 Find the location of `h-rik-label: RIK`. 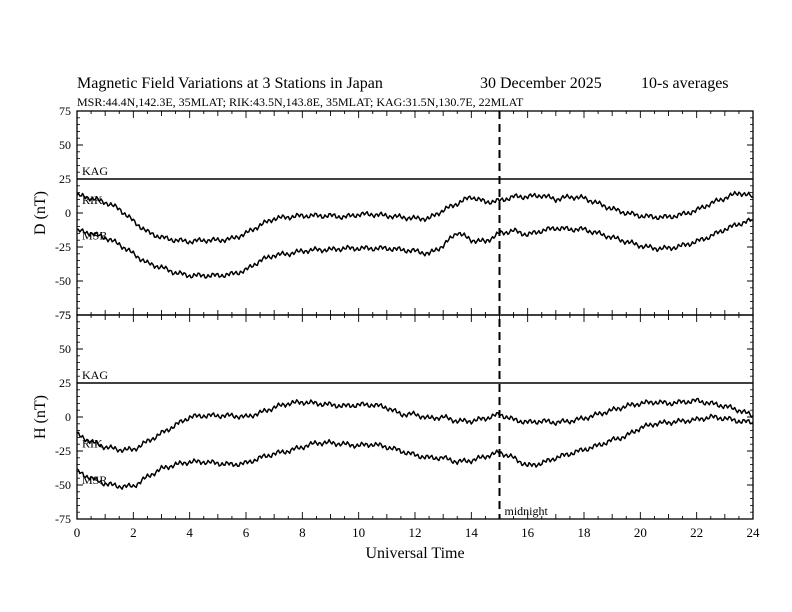

h-rik-label: RIK is located at coordinates (92, 443).